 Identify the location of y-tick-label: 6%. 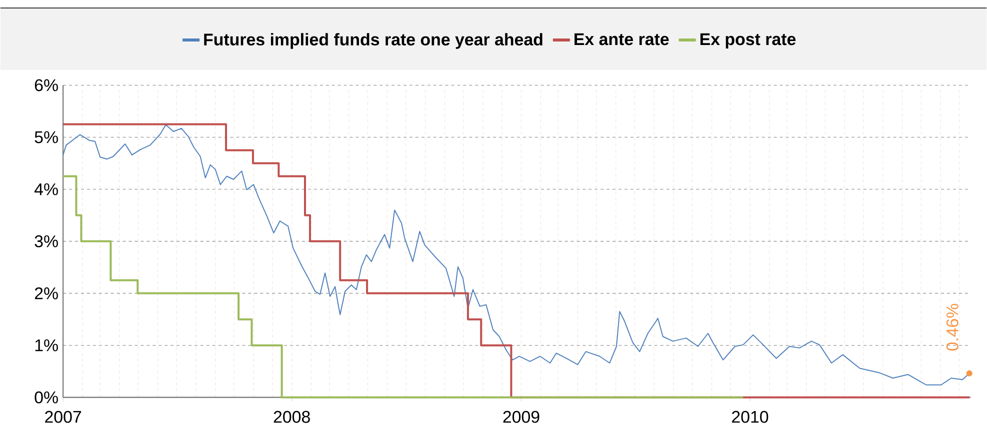
(46, 85).